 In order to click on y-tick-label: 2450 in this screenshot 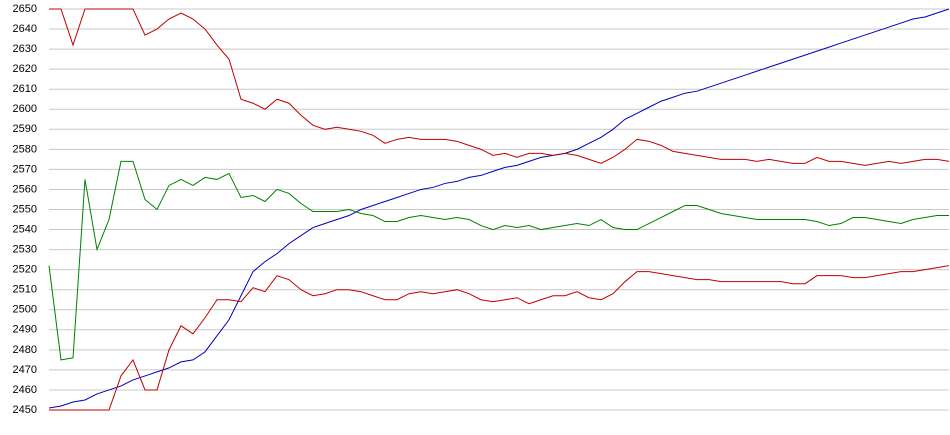, I will do `click(25, 410)`.